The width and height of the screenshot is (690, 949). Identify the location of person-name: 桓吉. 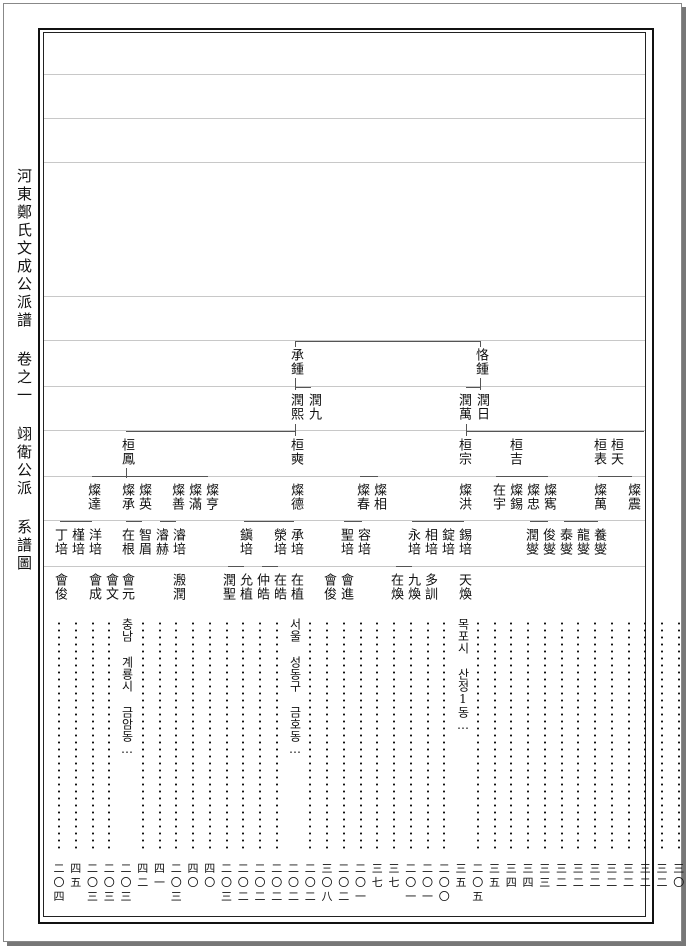
(514, 452).